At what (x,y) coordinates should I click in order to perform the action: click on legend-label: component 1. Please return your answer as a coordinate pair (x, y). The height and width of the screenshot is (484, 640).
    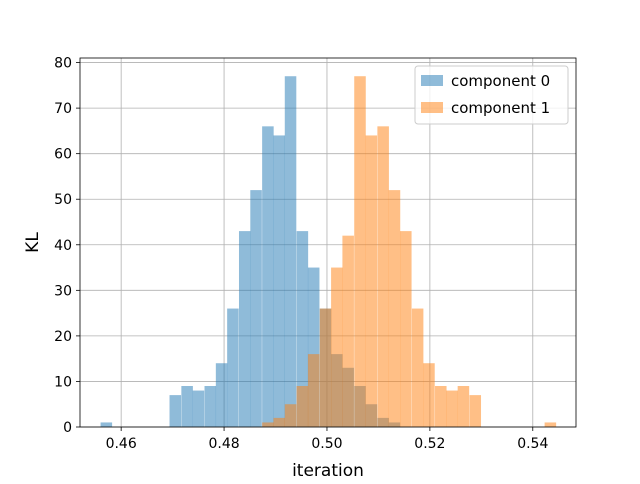
    Looking at the image, I should click on (500, 108).